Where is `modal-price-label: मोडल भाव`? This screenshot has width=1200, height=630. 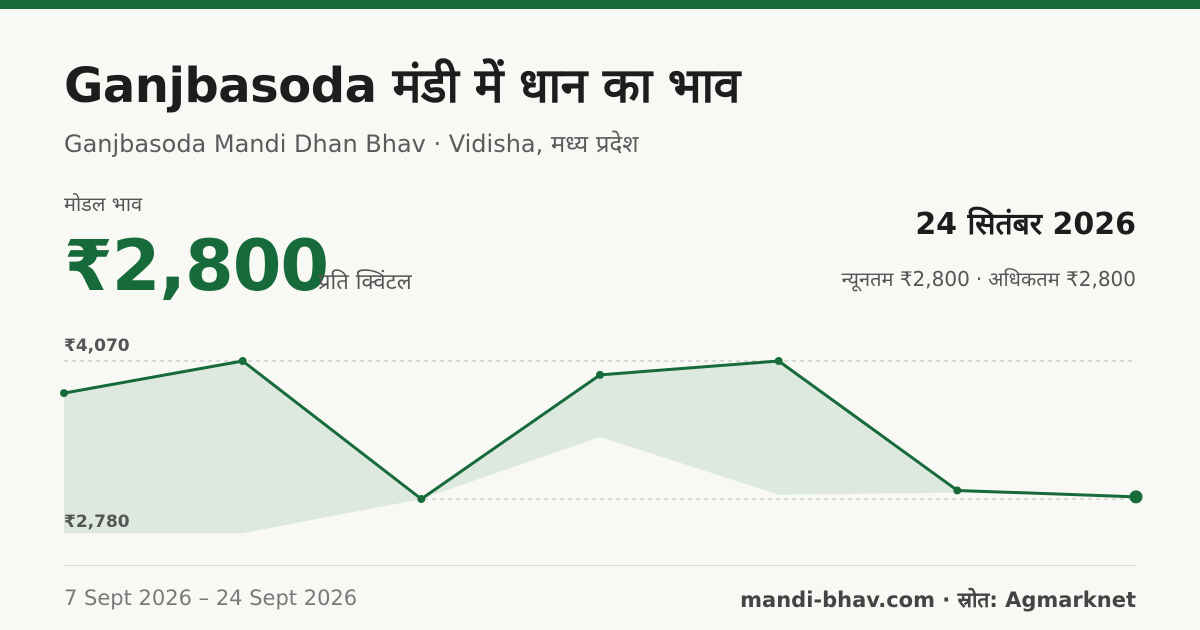 modal-price-label: मोडल भाव is located at coordinates (103, 204).